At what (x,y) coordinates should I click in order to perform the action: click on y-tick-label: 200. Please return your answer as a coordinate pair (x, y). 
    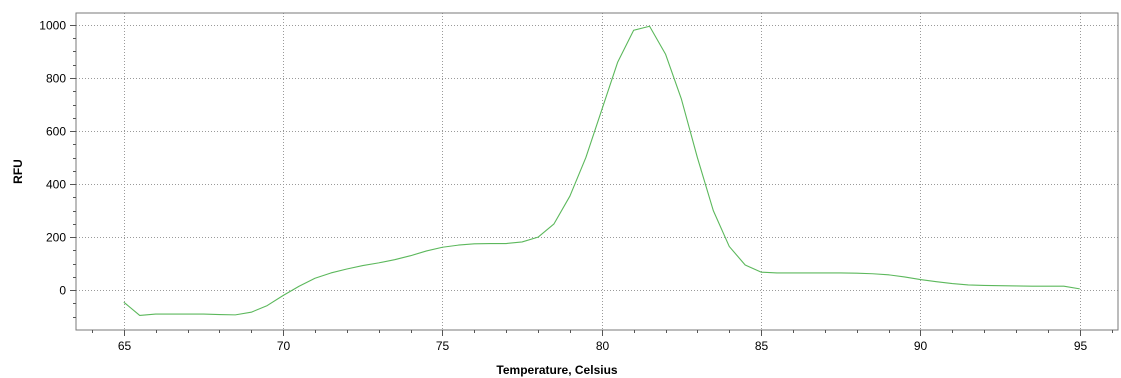
    Looking at the image, I should click on (56, 238).